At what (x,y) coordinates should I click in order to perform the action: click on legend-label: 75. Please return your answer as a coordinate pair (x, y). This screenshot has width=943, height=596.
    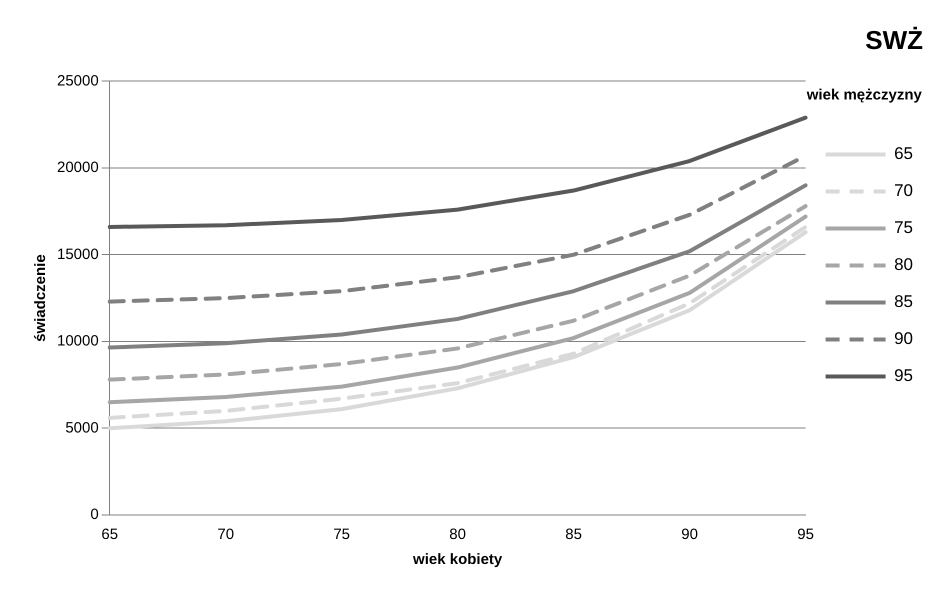
    Looking at the image, I should click on (904, 228).